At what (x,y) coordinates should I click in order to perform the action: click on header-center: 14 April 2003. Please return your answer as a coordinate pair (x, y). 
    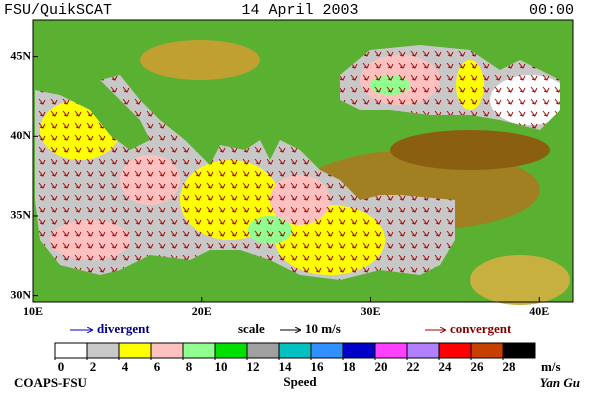
    Looking at the image, I should click on (299, 10).